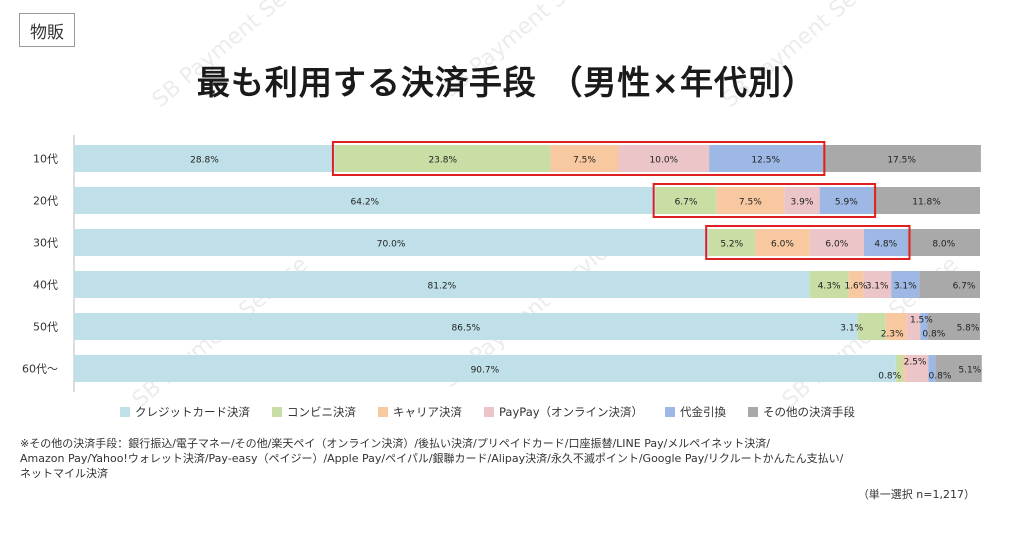  Describe the element at coordinates (916, 494) in the screenshot. I see `sample-size-note: （単一選択 n=1,217）` at that location.